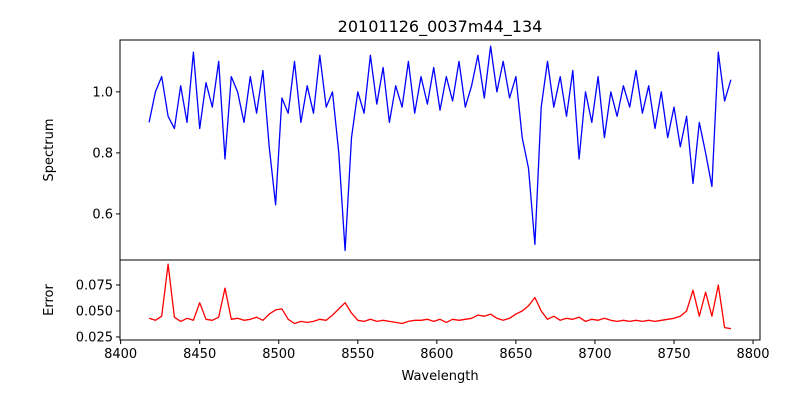 Image resolution: width=800 pixels, height=404 pixels. Describe the element at coordinates (102, 92) in the screenshot. I see `spectrum-ytick-label: 1.0` at that location.